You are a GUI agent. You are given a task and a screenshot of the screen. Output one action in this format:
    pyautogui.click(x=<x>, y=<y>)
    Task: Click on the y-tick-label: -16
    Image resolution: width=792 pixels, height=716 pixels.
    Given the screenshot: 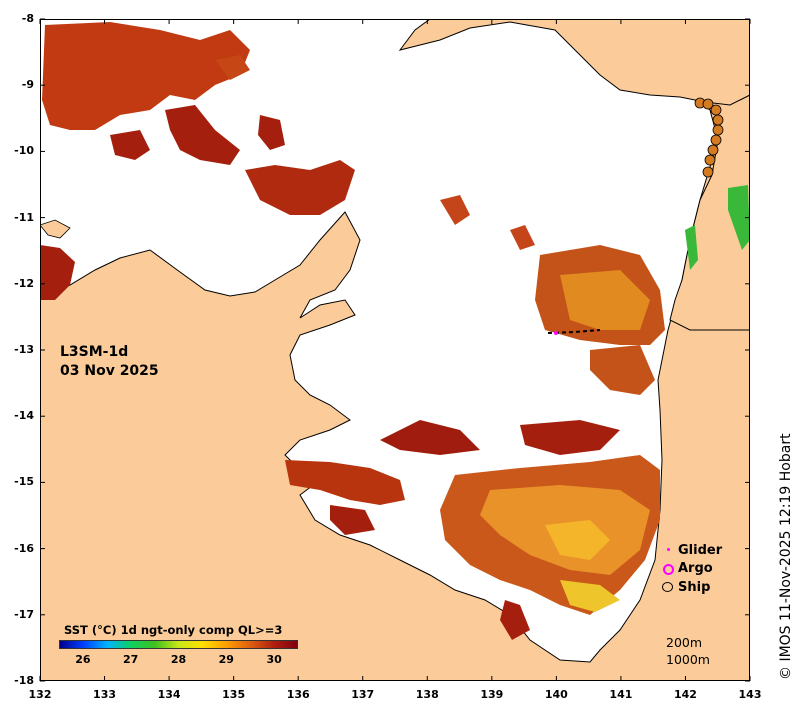 What is the action you would take?
    pyautogui.click(x=24, y=548)
    